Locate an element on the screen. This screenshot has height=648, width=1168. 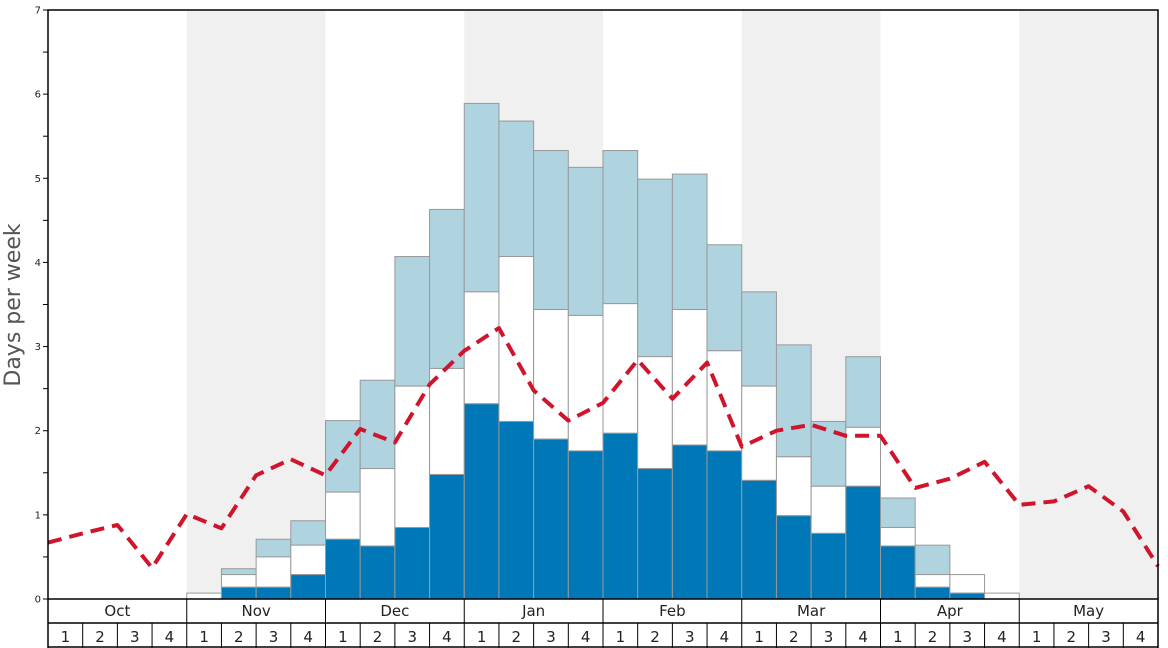
month-label-nov: Nov is located at coordinates (255, 611).